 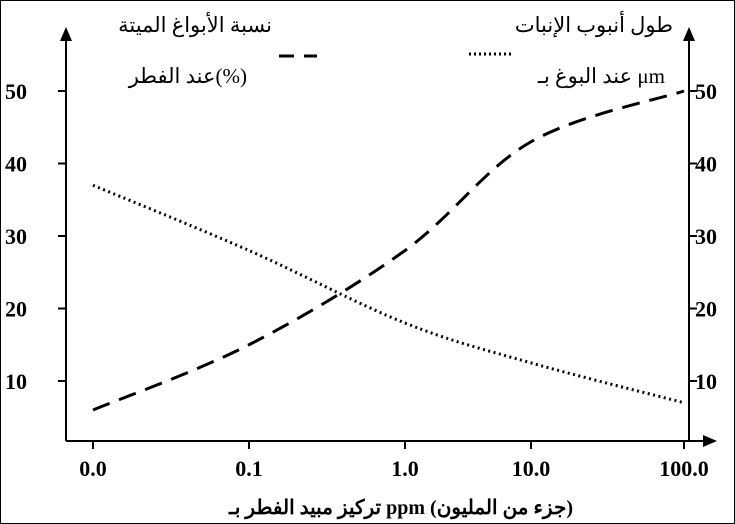 I want to click on right-axis-label-line2: عند البوغ بـ μm, so click(x=601, y=76).